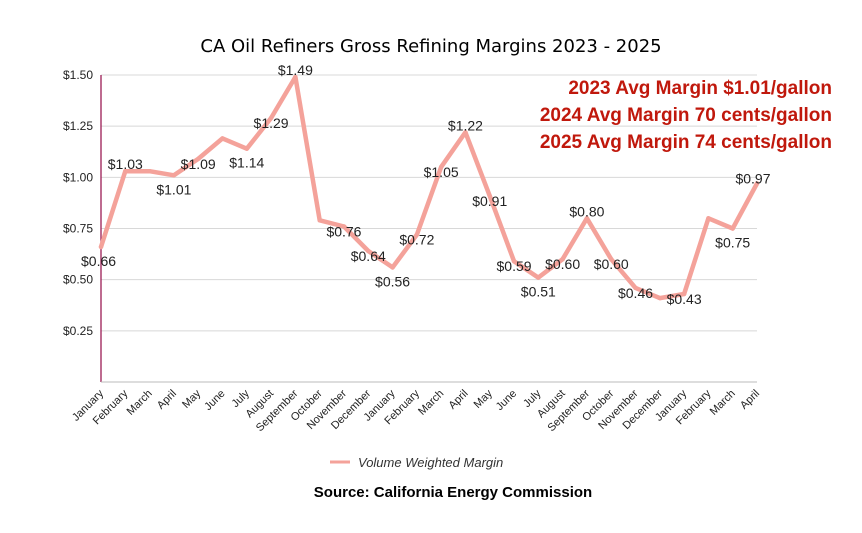  I want to click on data-label: $1.01, so click(173, 189).